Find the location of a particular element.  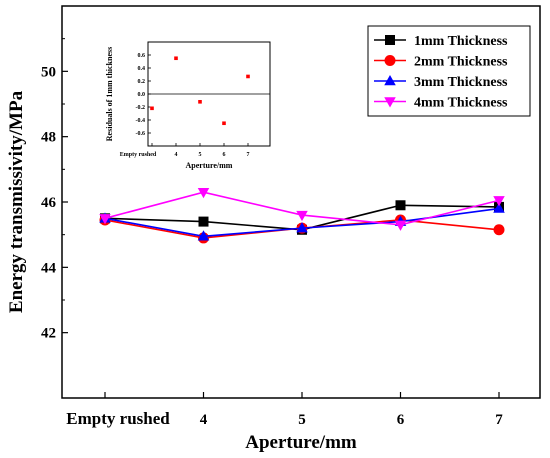

inset-y-tick-label: 0.4 is located at coordinates (142, 69).